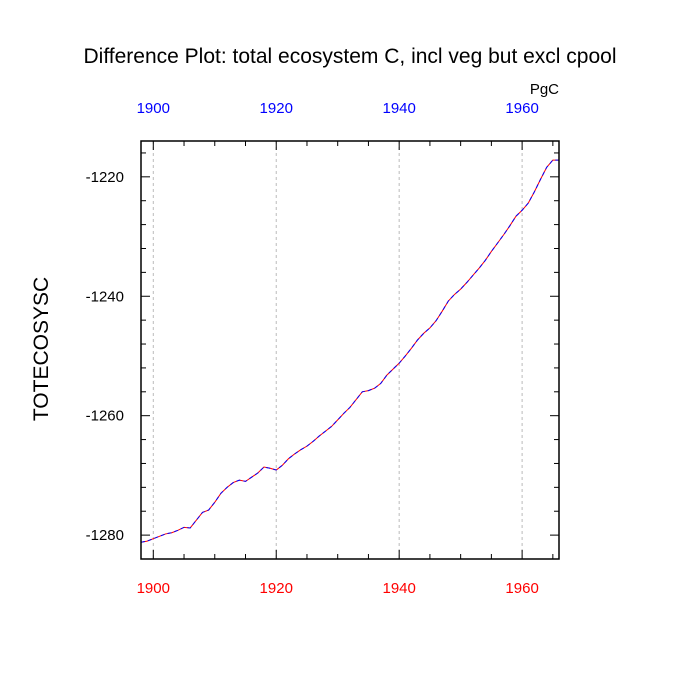 This screenshot has width=700, height=700. Describe the element at coordinates (153, 588) in the screenshot. I see `x-tick-label-bottom-1900: 1900` at that location.